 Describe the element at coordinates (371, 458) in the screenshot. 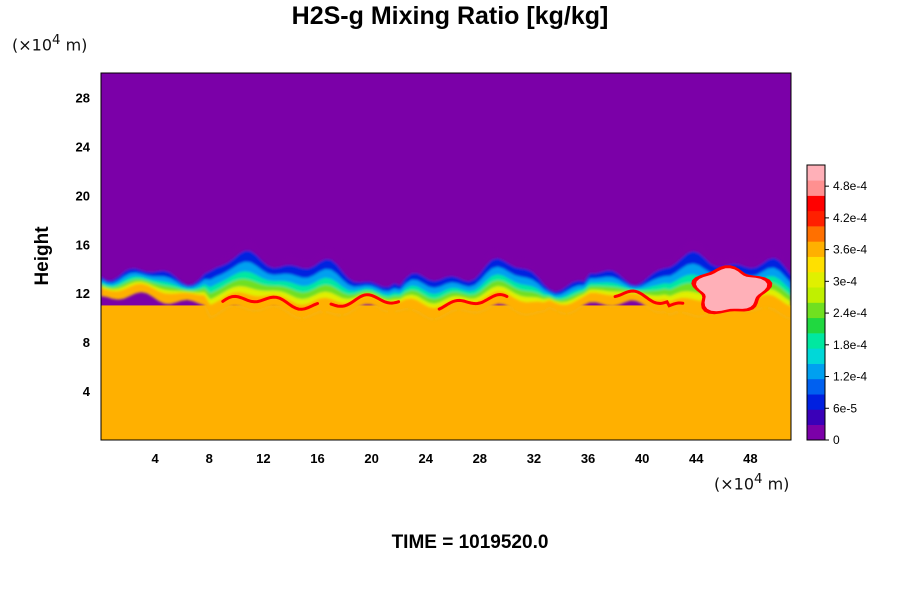

I see `x-tick-label: 20` at that location.